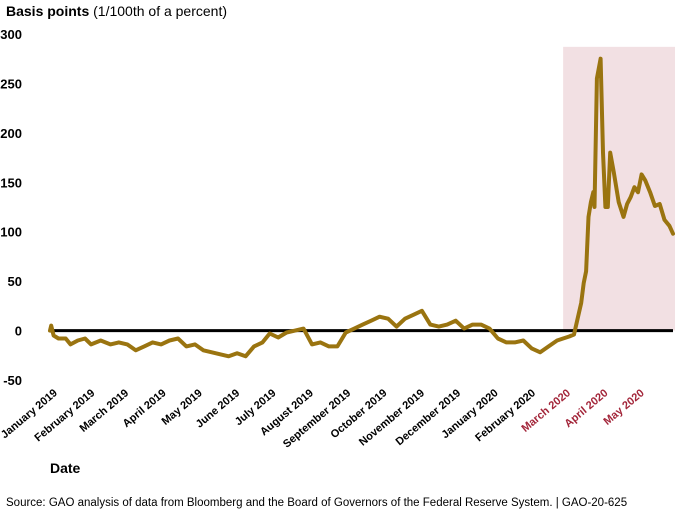  What do you see at coordinates (11, 83) in the screenshot?
I see `y-tick-label: 250` at bounding box center [11, 83].